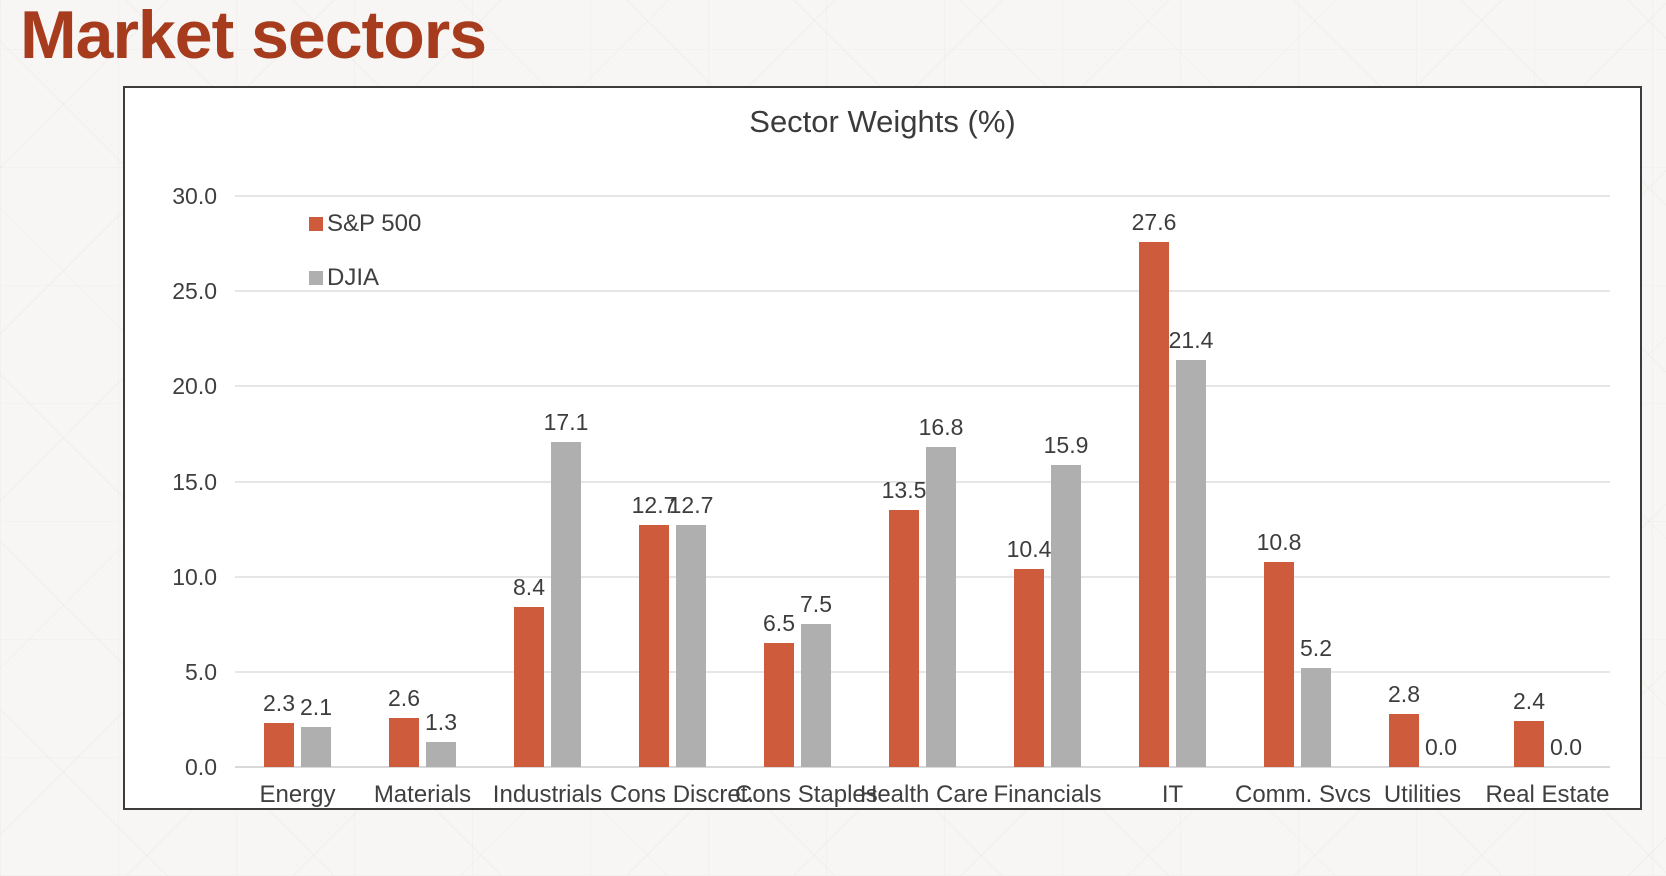  What do you see at coordinates (1529, 701) in the screenshot?
I see `bar-value-label: 2.4` at bounding box center [1529, 701].